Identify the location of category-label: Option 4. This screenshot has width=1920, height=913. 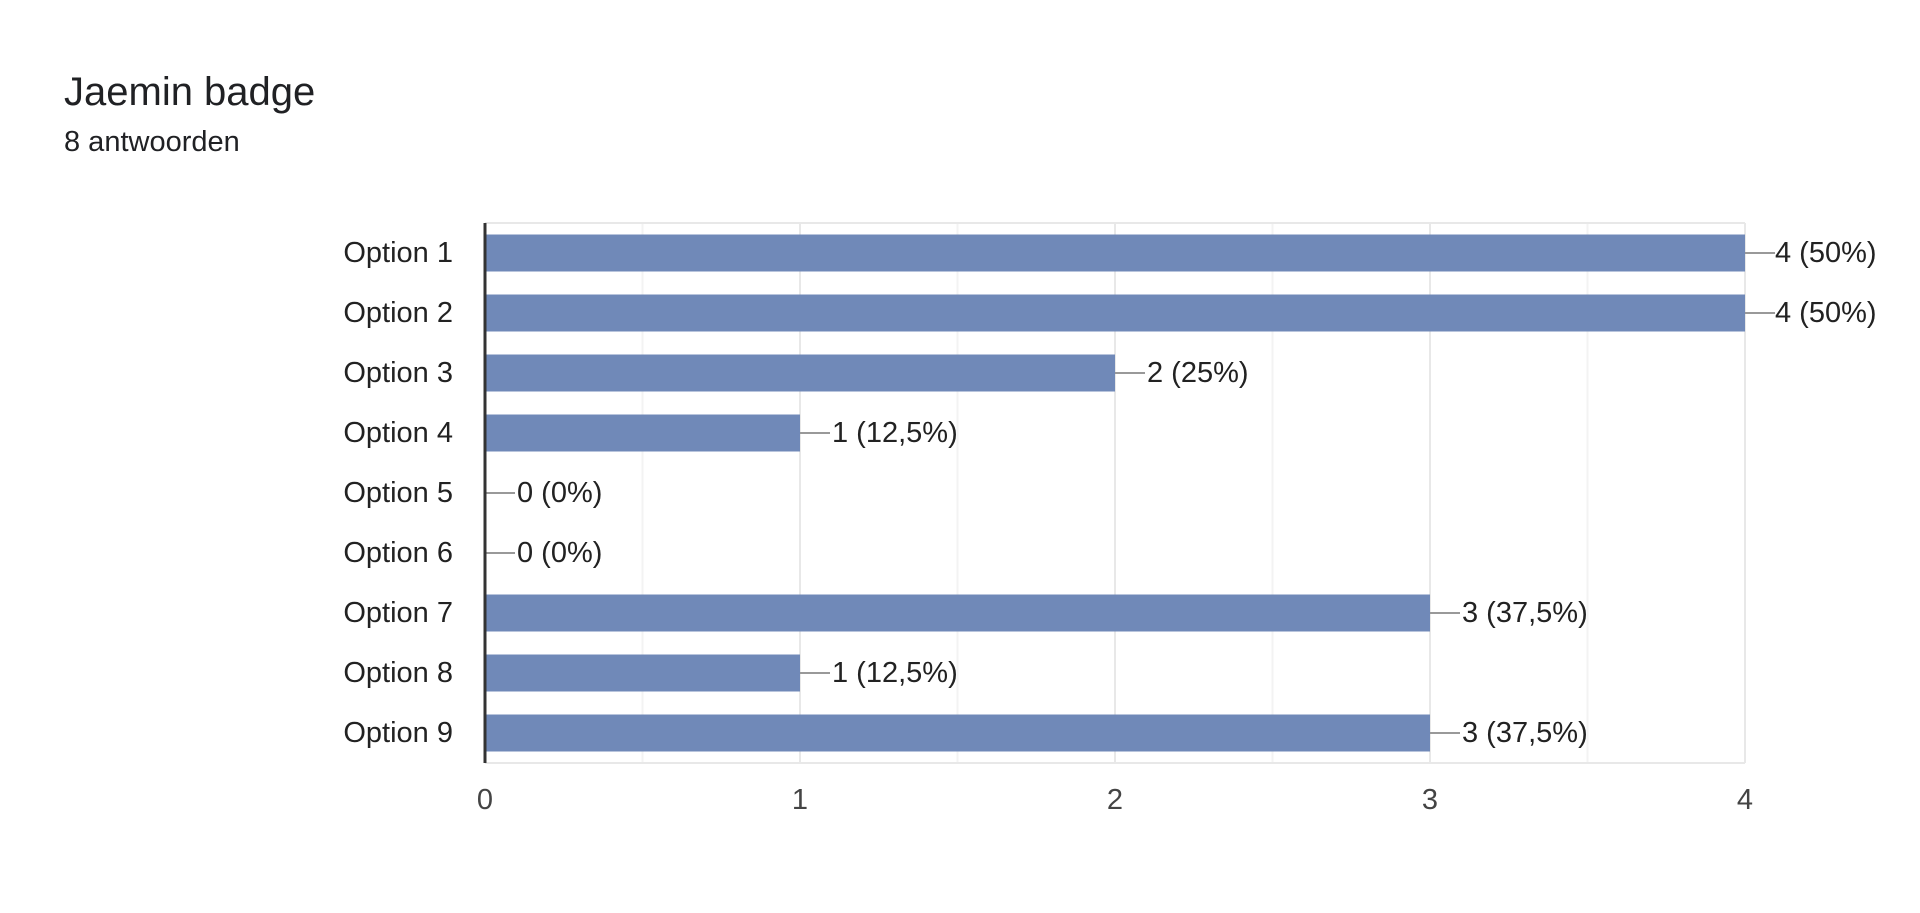
(398, 433).